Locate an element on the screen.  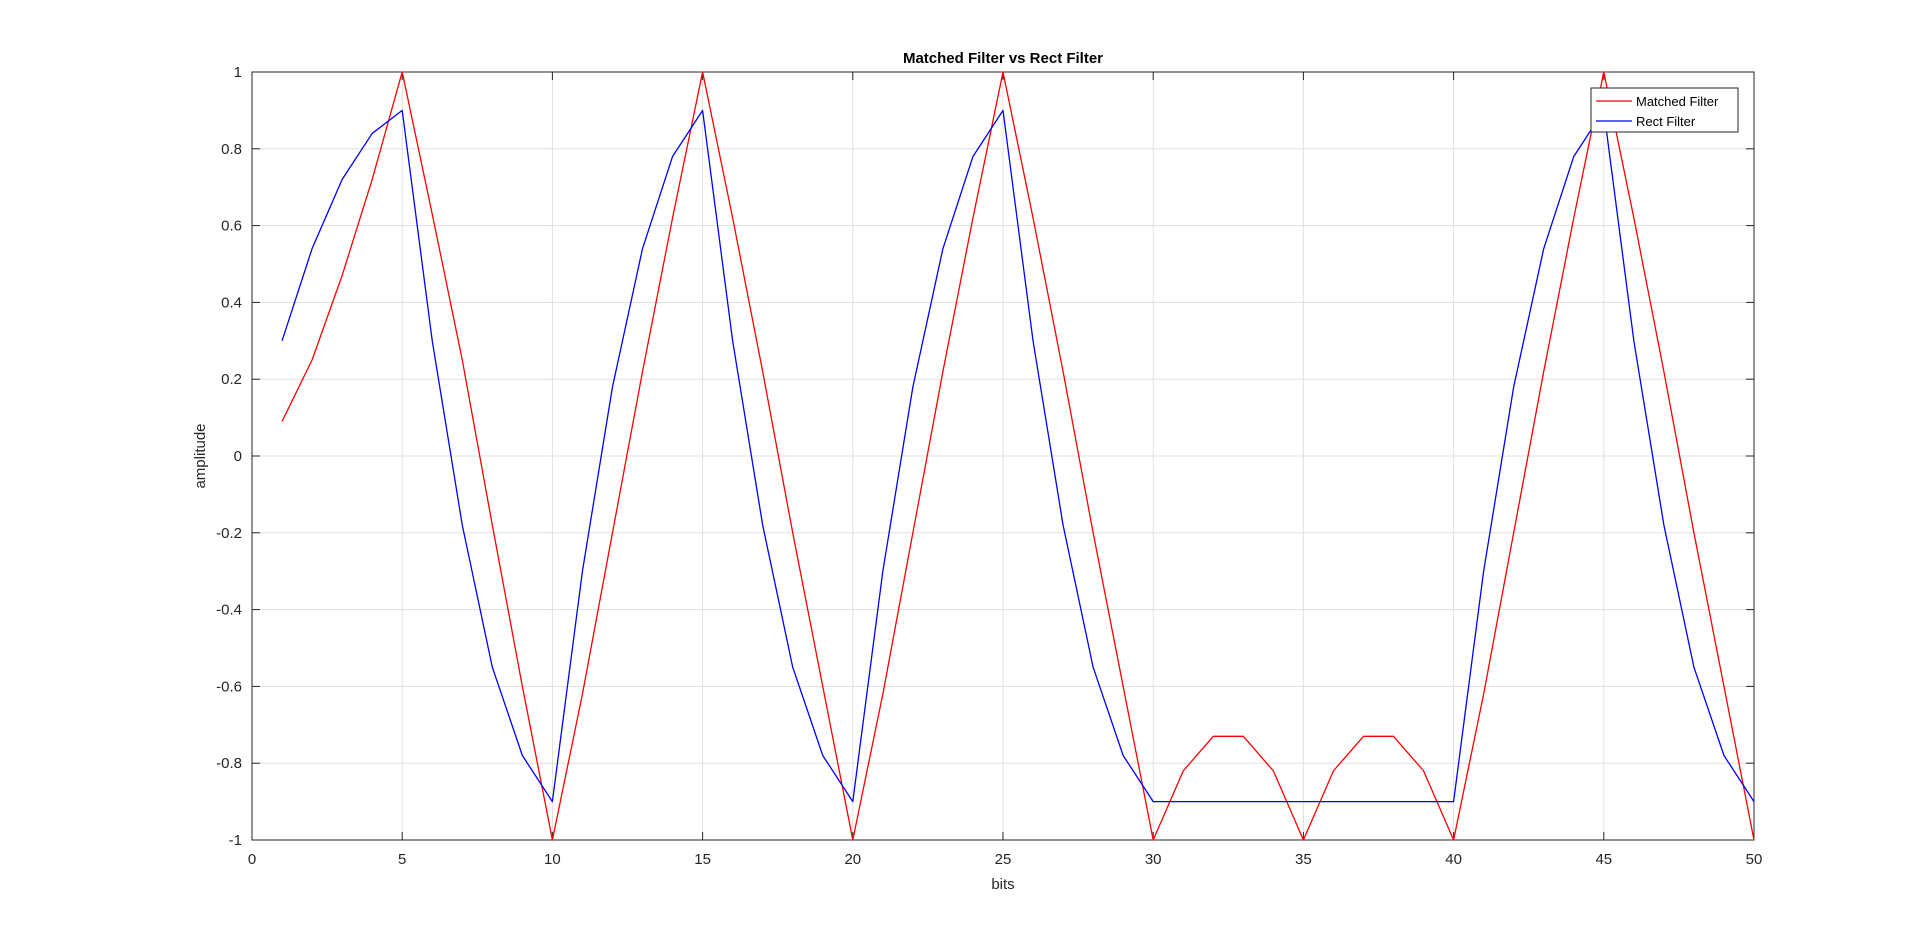
x-tick-label: 5 is located at coordinates (402, 859).